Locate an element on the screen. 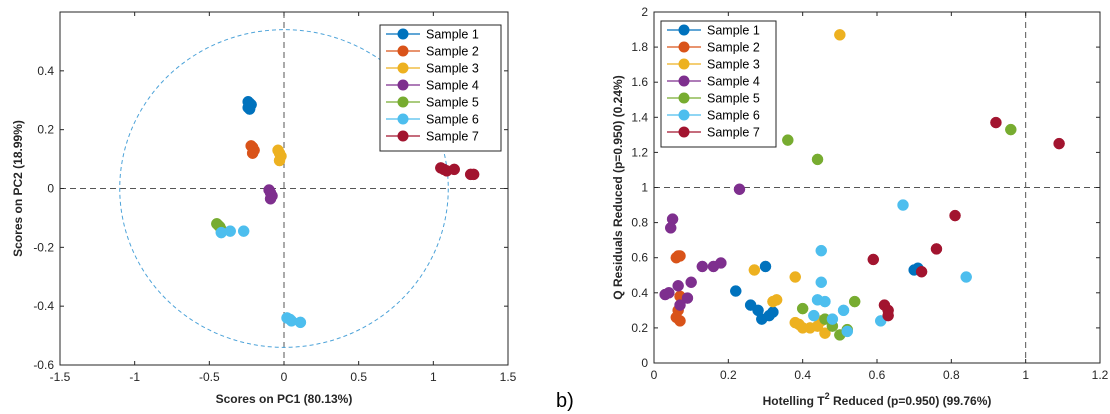  y-tick-label: -0.4 is located at coordinates (43, 306).